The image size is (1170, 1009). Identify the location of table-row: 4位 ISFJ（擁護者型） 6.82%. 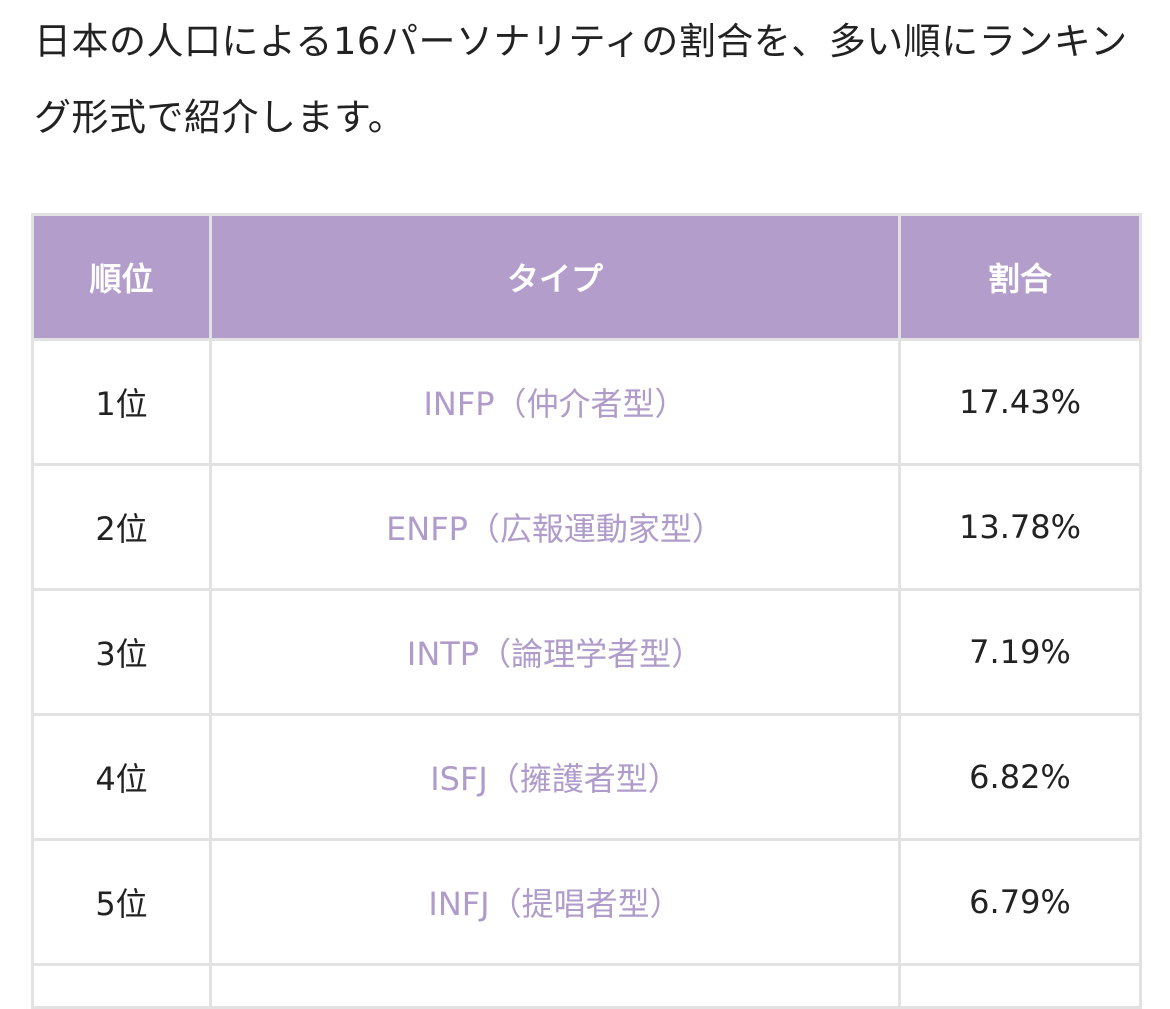
(586, 777).